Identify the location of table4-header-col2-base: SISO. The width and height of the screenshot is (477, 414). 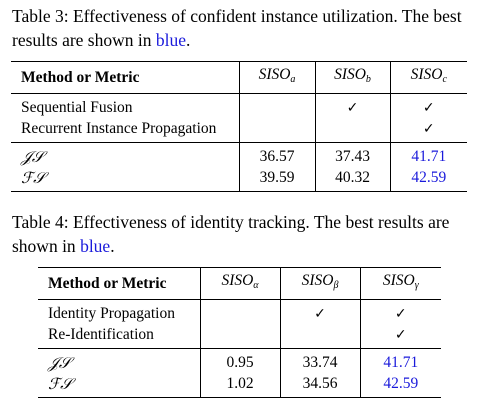
(317, 280).